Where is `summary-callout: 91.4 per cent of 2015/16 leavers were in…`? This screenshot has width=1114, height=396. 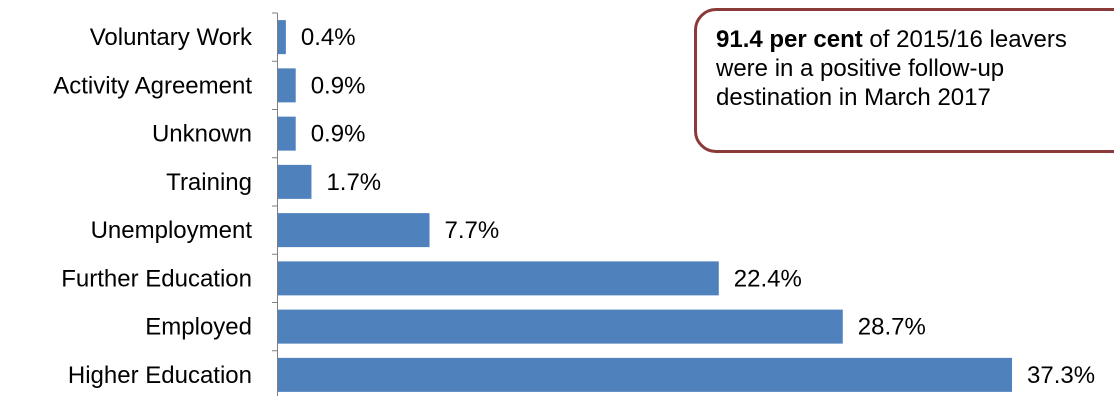 summary-callout: 91.4 per cent of 2015/16 leavers were in… is located at coordinates (904, 80).